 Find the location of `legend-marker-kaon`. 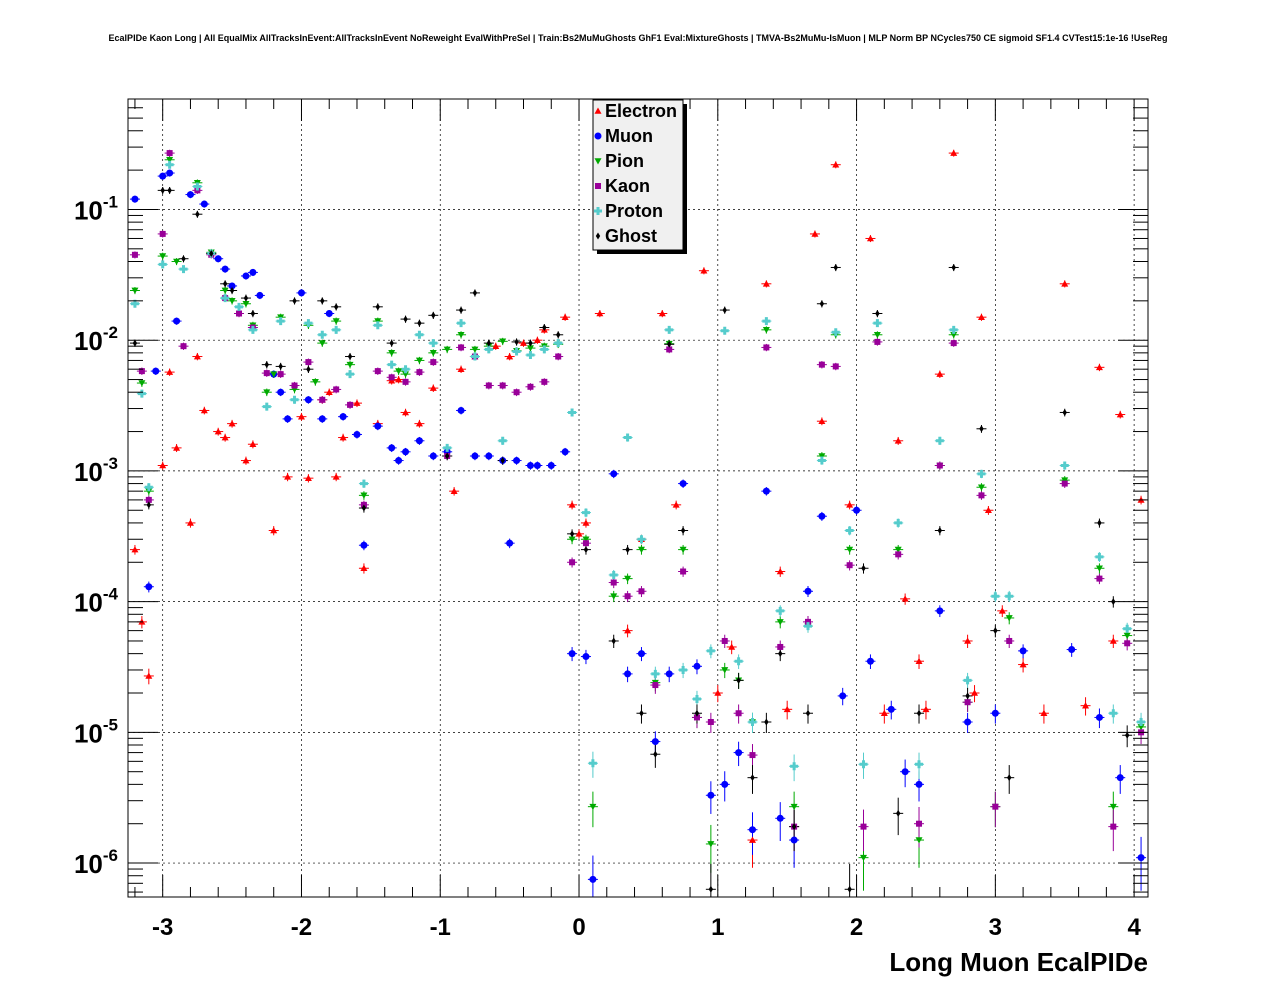

legend-marker-kaon is located at coordinates (598, 186).